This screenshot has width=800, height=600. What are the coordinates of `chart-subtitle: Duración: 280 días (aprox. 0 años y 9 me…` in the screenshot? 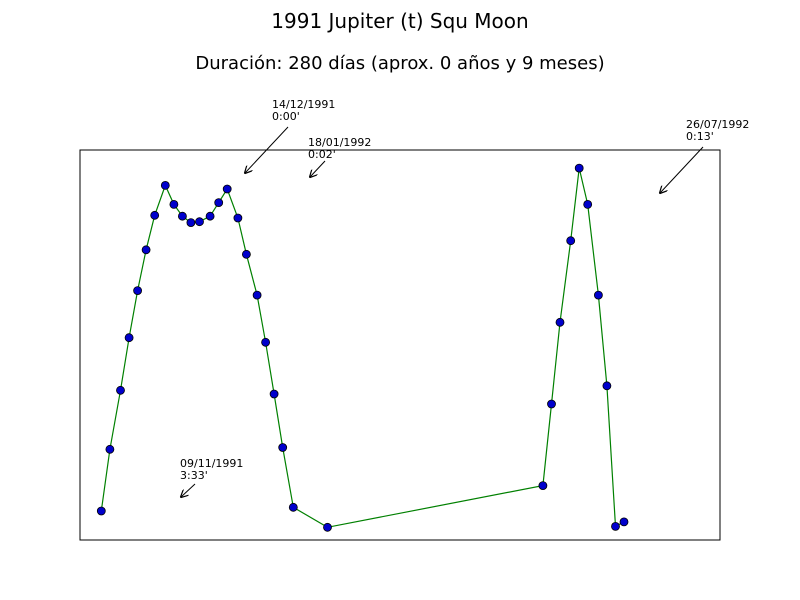 It's located at (399, 63).